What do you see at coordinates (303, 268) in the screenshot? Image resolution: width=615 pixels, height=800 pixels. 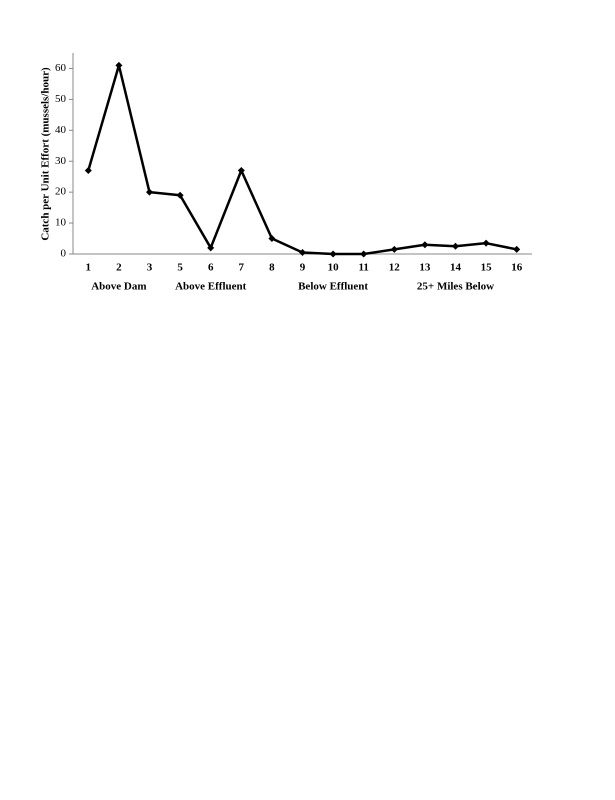 I see `x-tick-label: 9` at bounding box center [303, 268].